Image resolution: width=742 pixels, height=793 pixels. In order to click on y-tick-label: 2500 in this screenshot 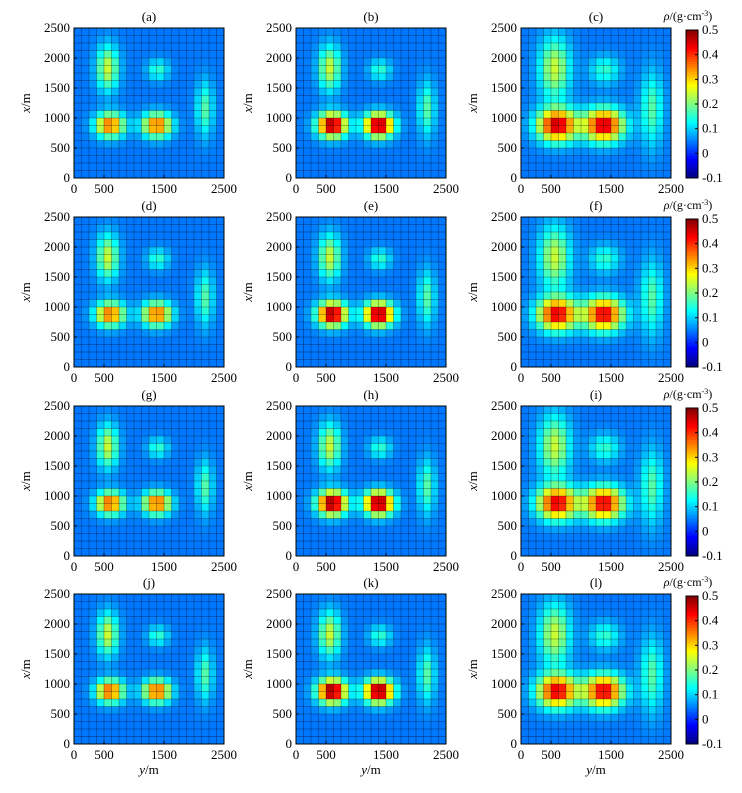, I will do `click(279, 216)`.